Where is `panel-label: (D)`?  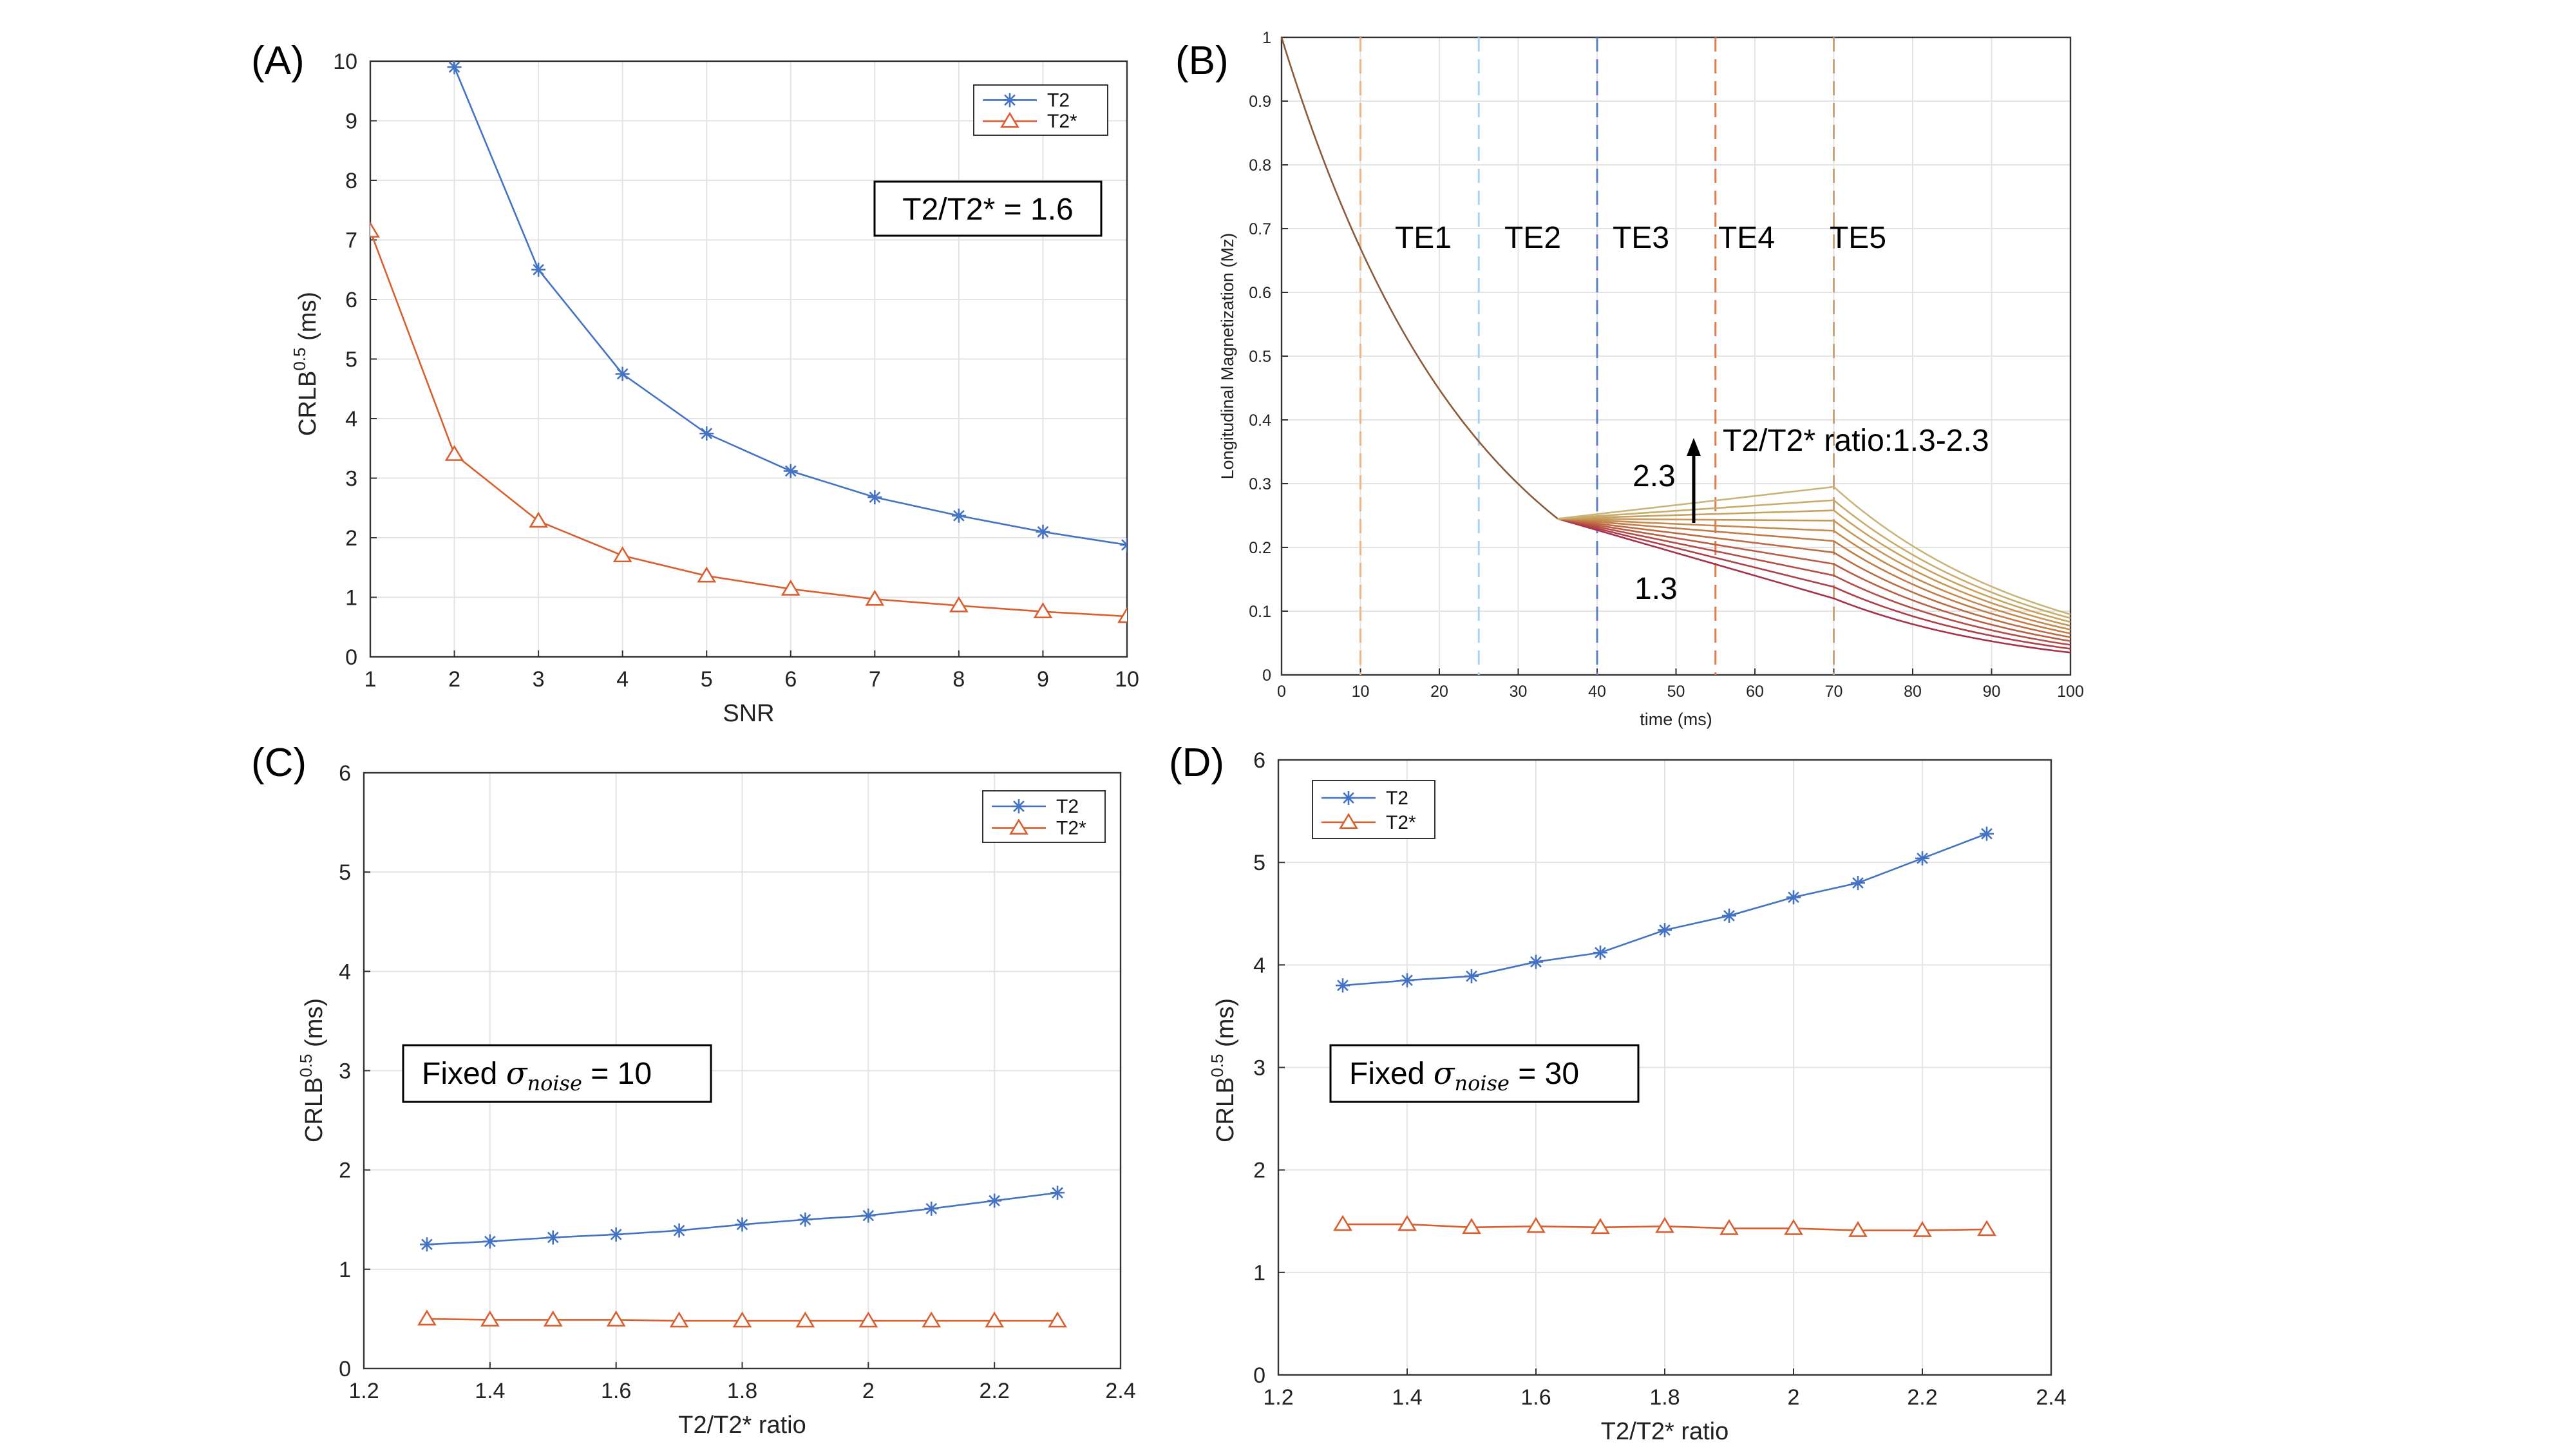
panel-label: (D) is located at coordinates (1196, 763).